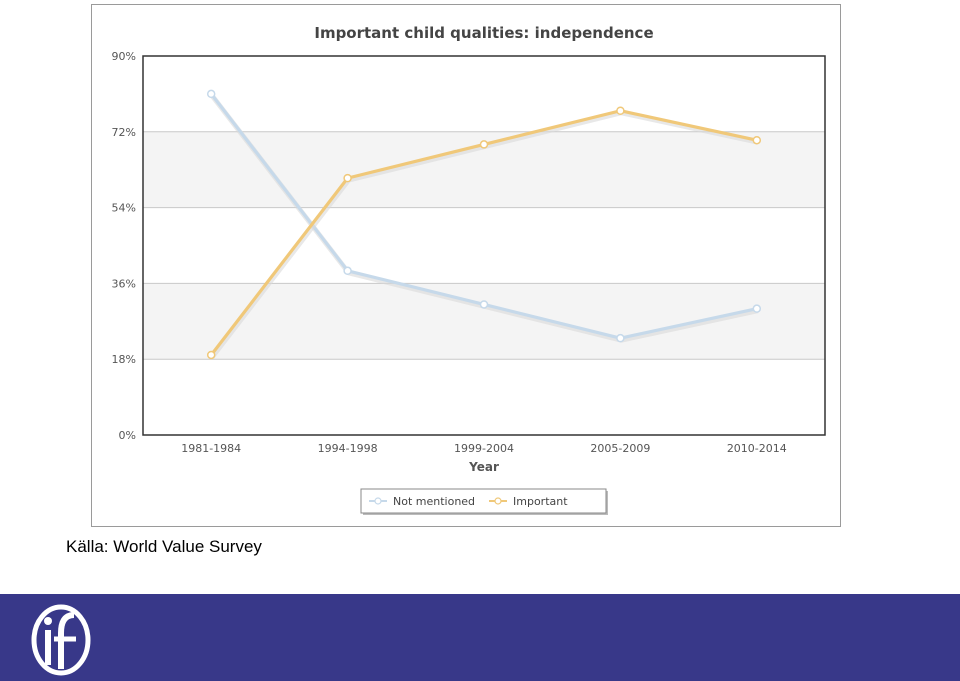 The image size is (960, 681). What do you see at coordinates (620, 448) in the screenshot?
I see `x-tick-label: 2005-2009` at bounding box center [620, 448].